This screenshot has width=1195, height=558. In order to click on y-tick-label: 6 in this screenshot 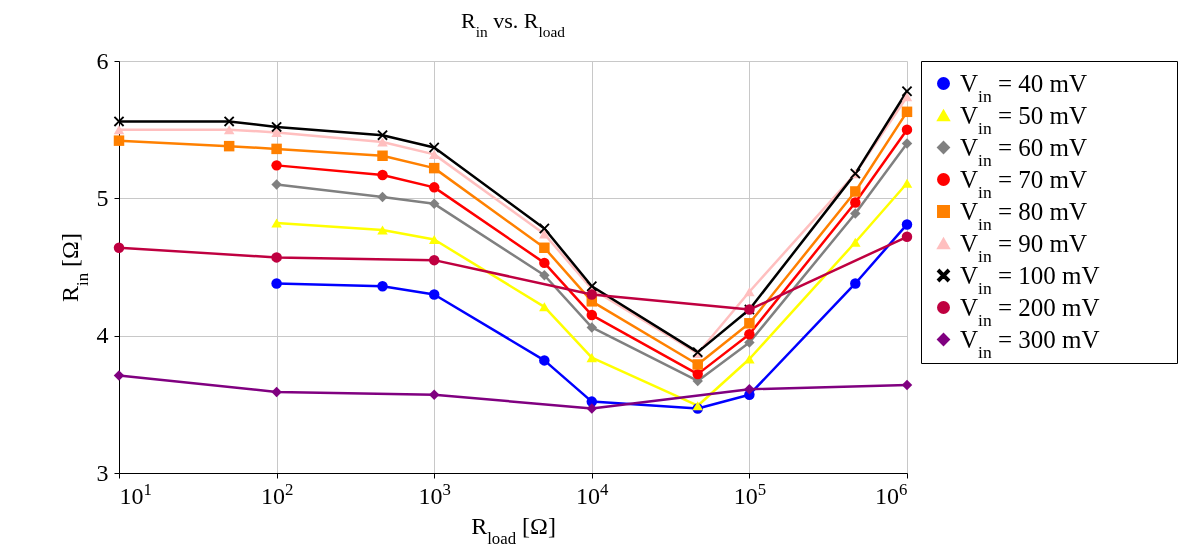, I will do `click(102, 60)`.